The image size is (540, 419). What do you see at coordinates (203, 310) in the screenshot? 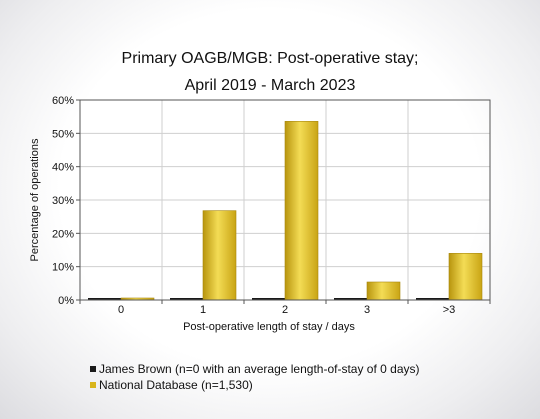
I see `x-tick-label: 1` at bounding box center [203, 310].